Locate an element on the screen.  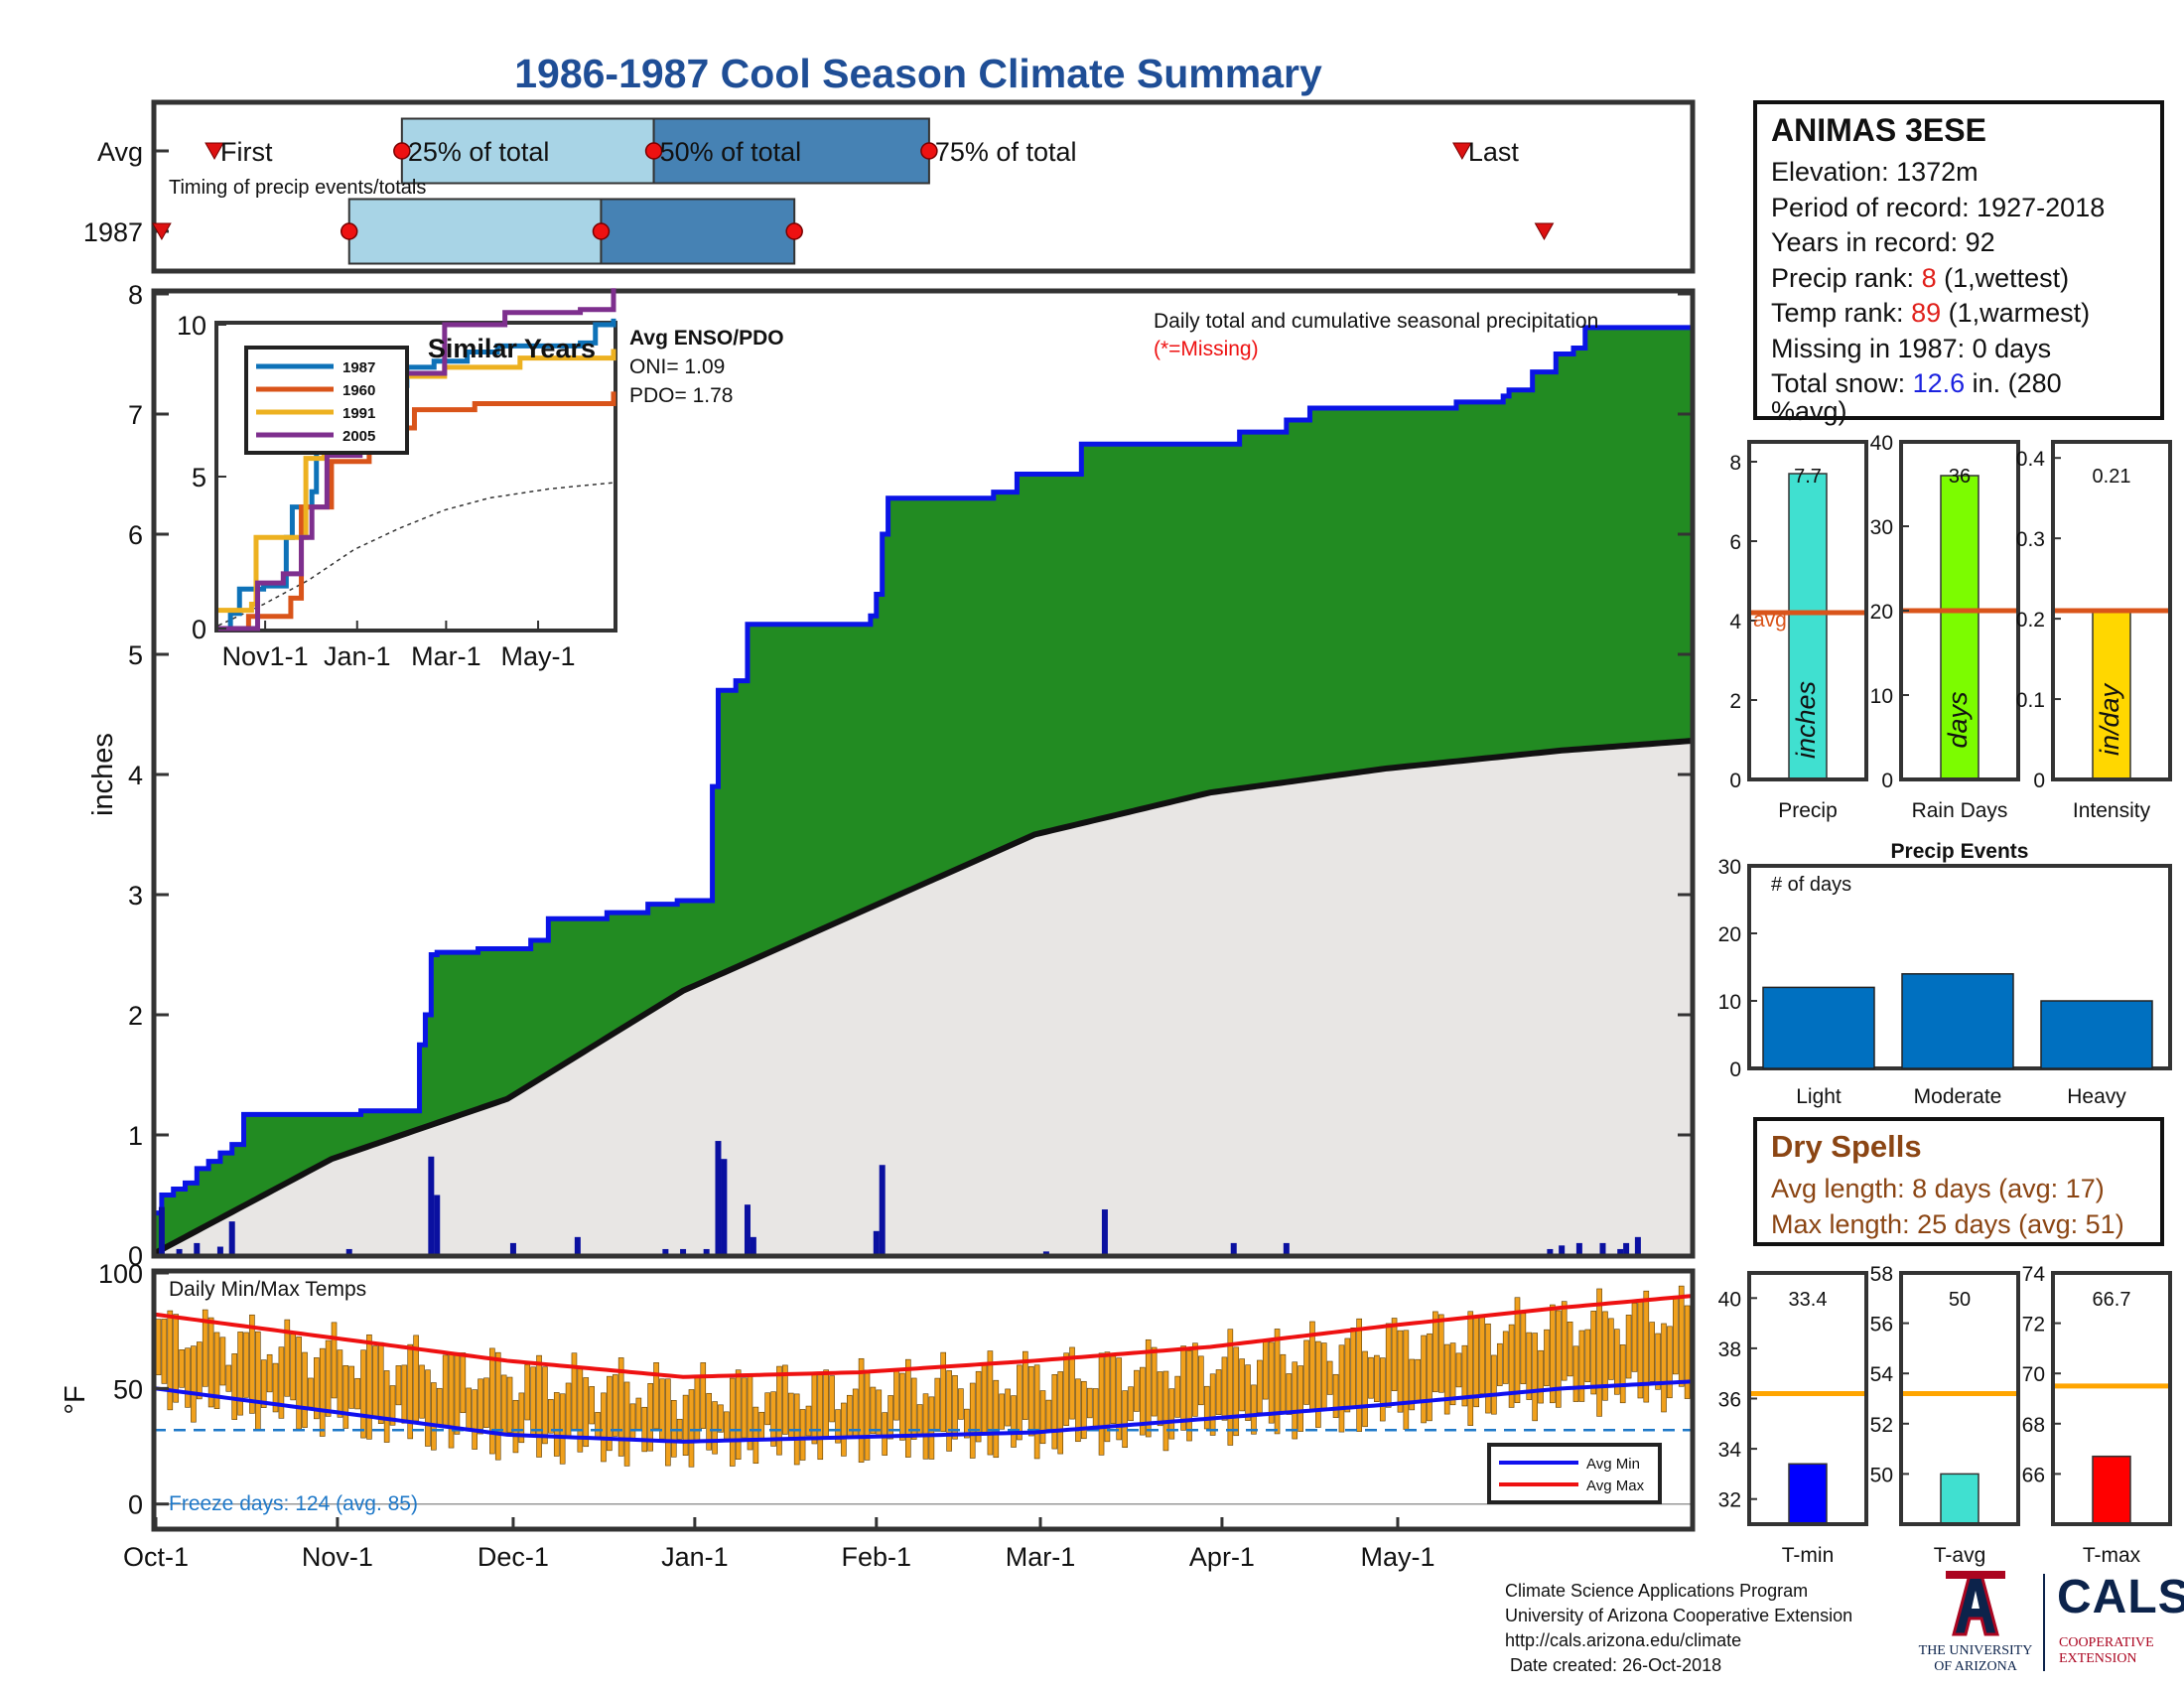
similar-xtick-0: Nov1-1 is located at coordinates (265, 656).